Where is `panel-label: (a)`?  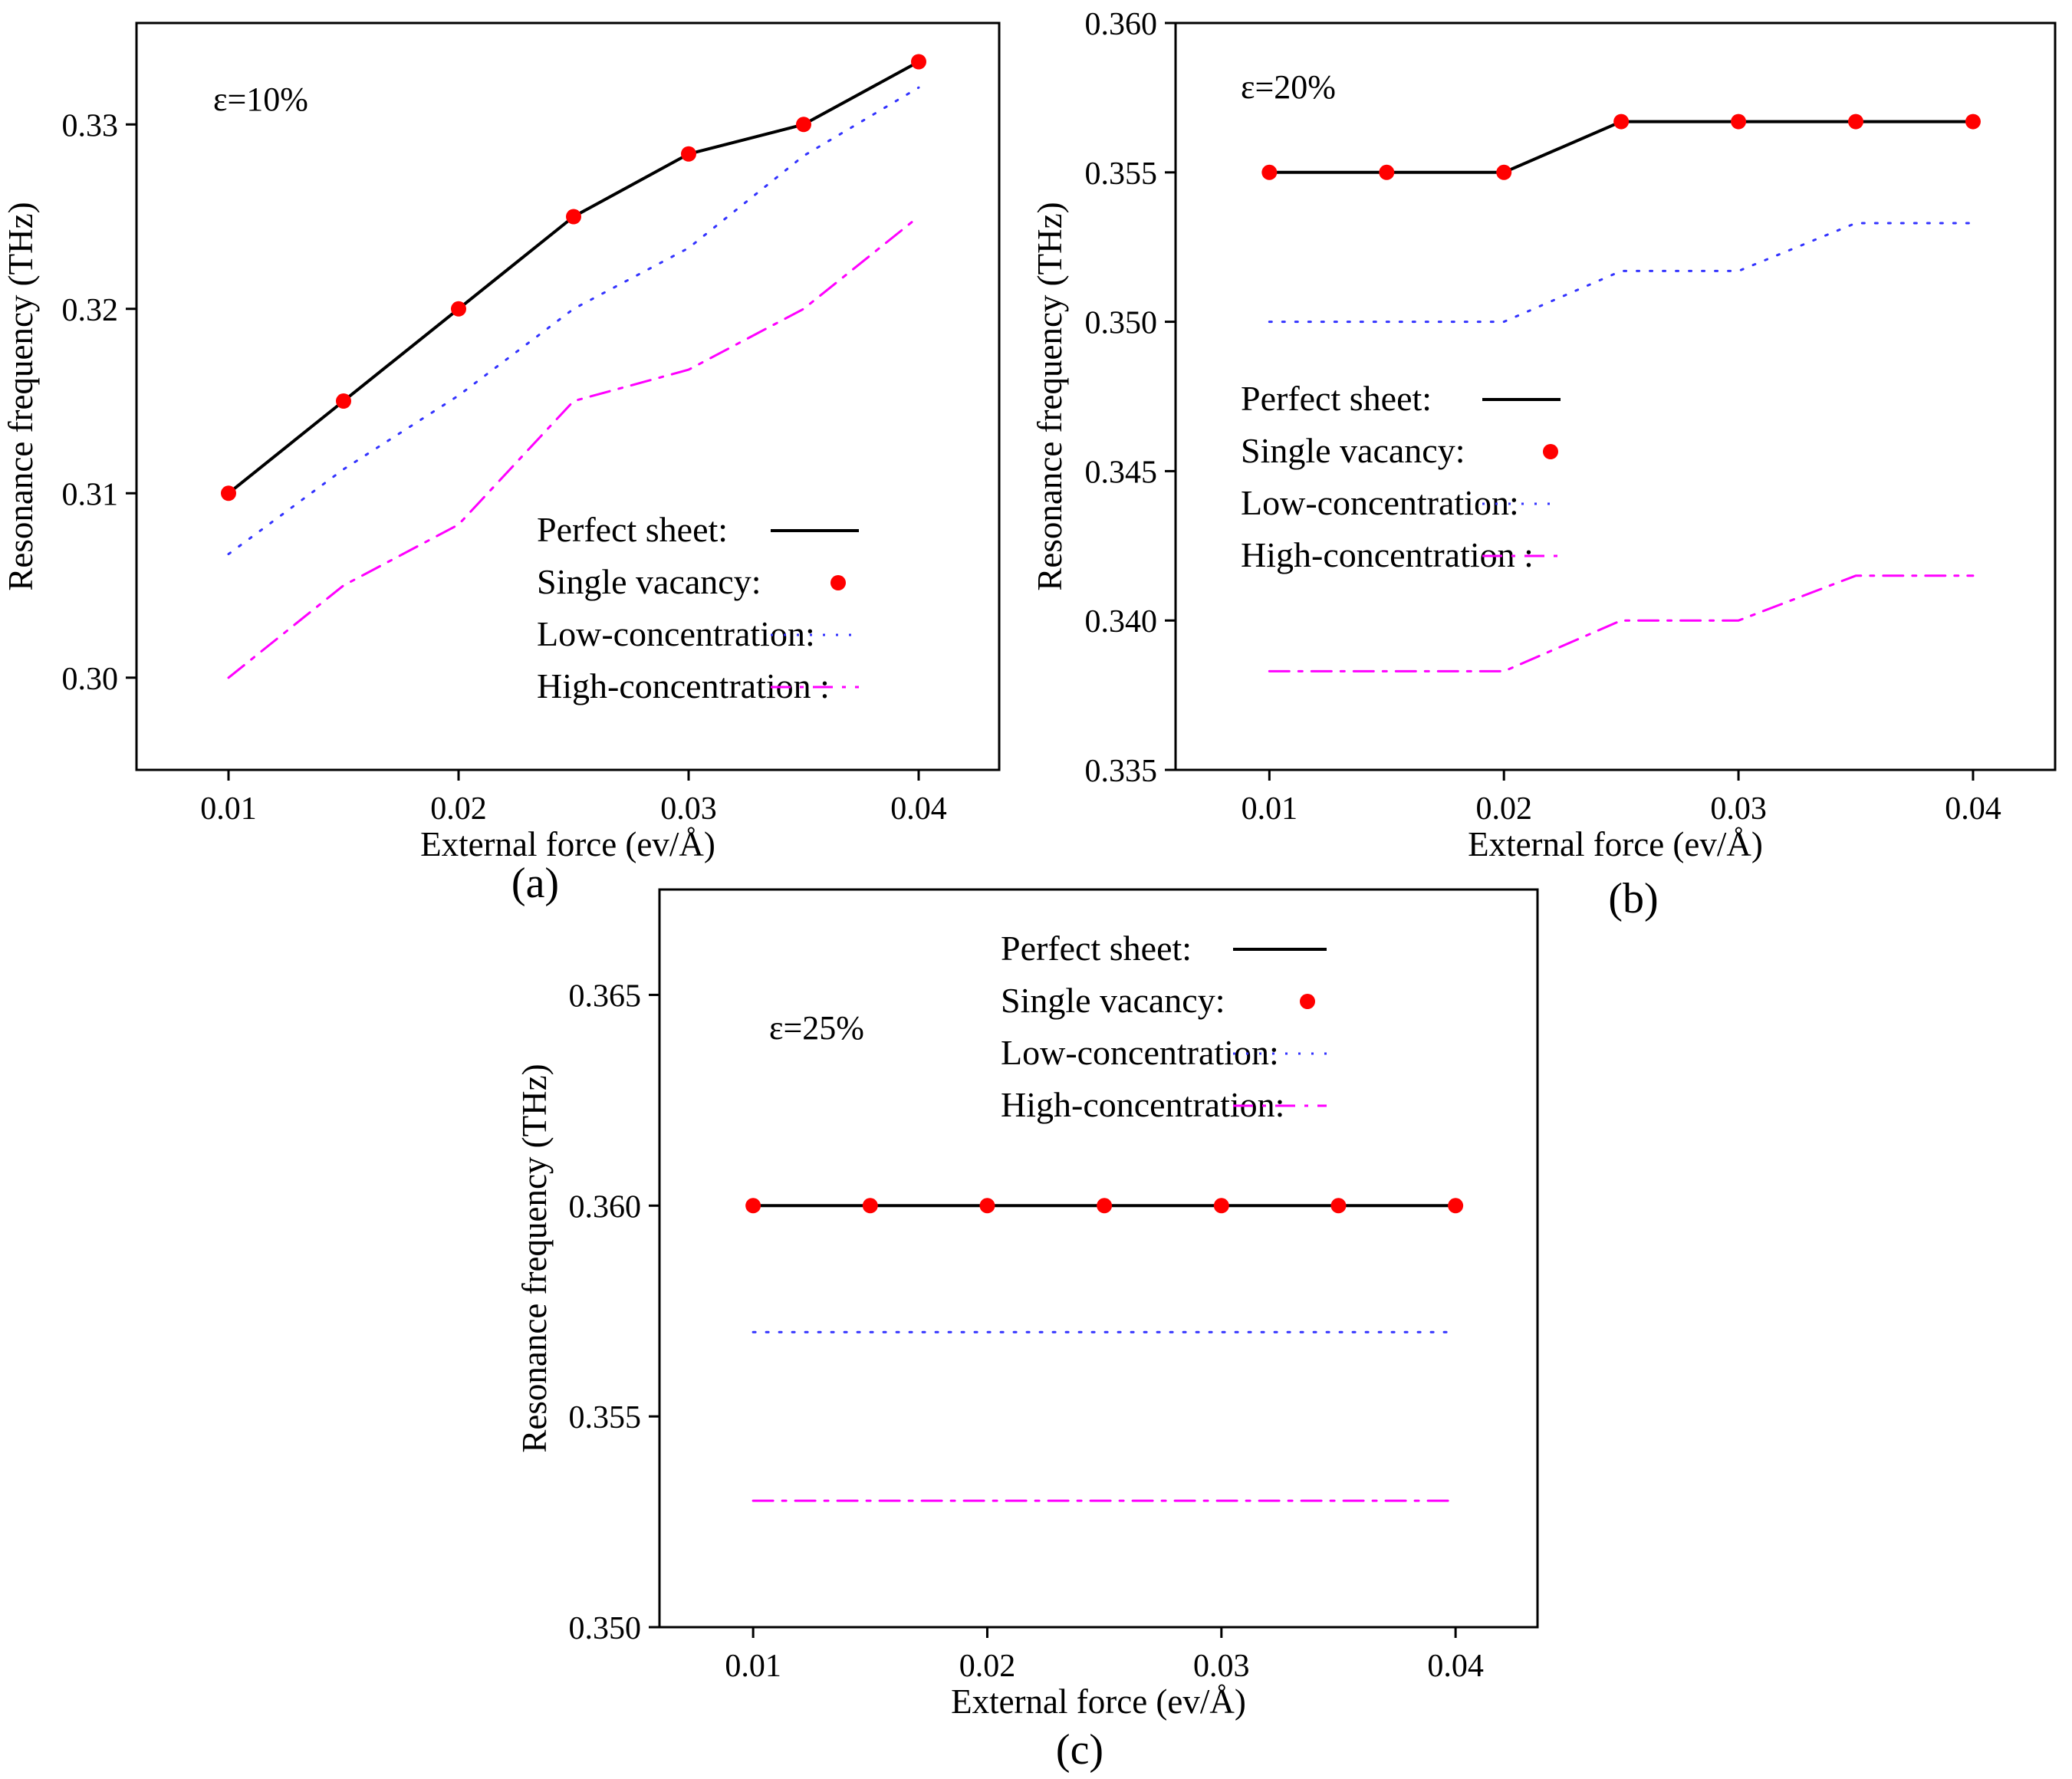 panel-label: (a) is located at coordinates (535, 884).